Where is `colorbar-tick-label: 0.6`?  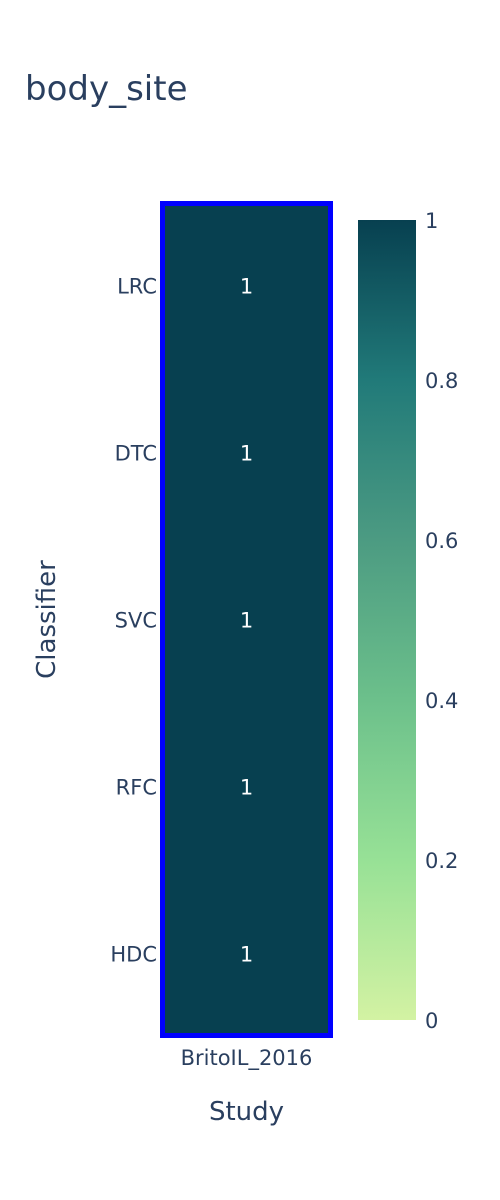
colorbar-tick-label: 0.6 is located at coordinates (441, 541).